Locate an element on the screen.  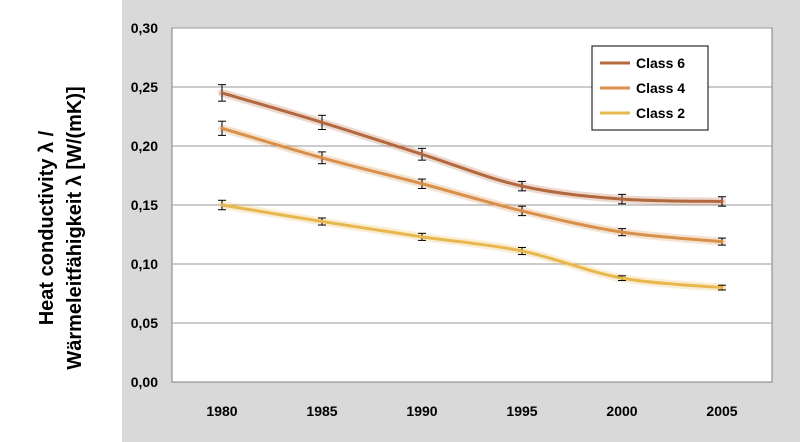
x-axis-ticks: 1980 1985 1990 1995 2000 2005 is located at coordinates (471, 411).